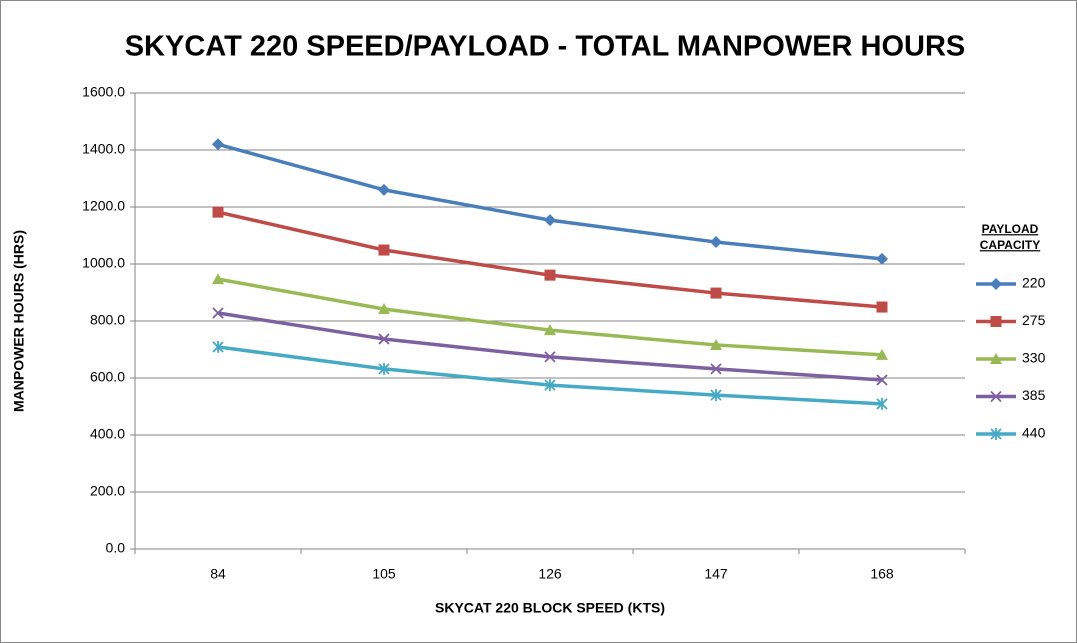 The image size is (1077, 643). I want to click on legend-title: CAPACITY, so click(1010, 245).